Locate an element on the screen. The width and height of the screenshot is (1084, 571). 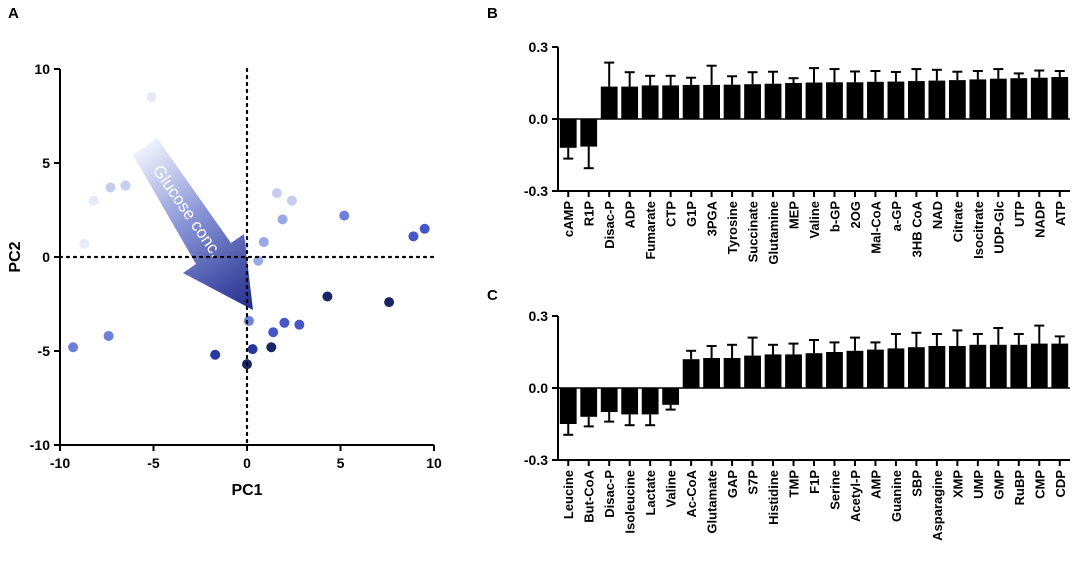
category-label: 3PGA is located at coordinates (712, 218).